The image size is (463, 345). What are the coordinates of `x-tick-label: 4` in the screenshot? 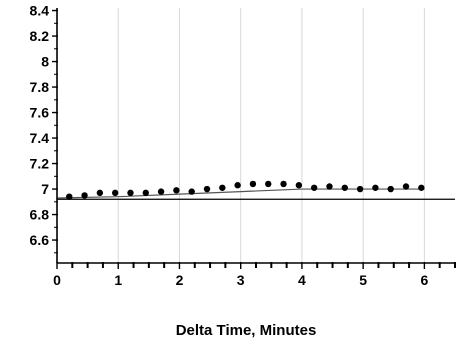 It's located at (302, 280).